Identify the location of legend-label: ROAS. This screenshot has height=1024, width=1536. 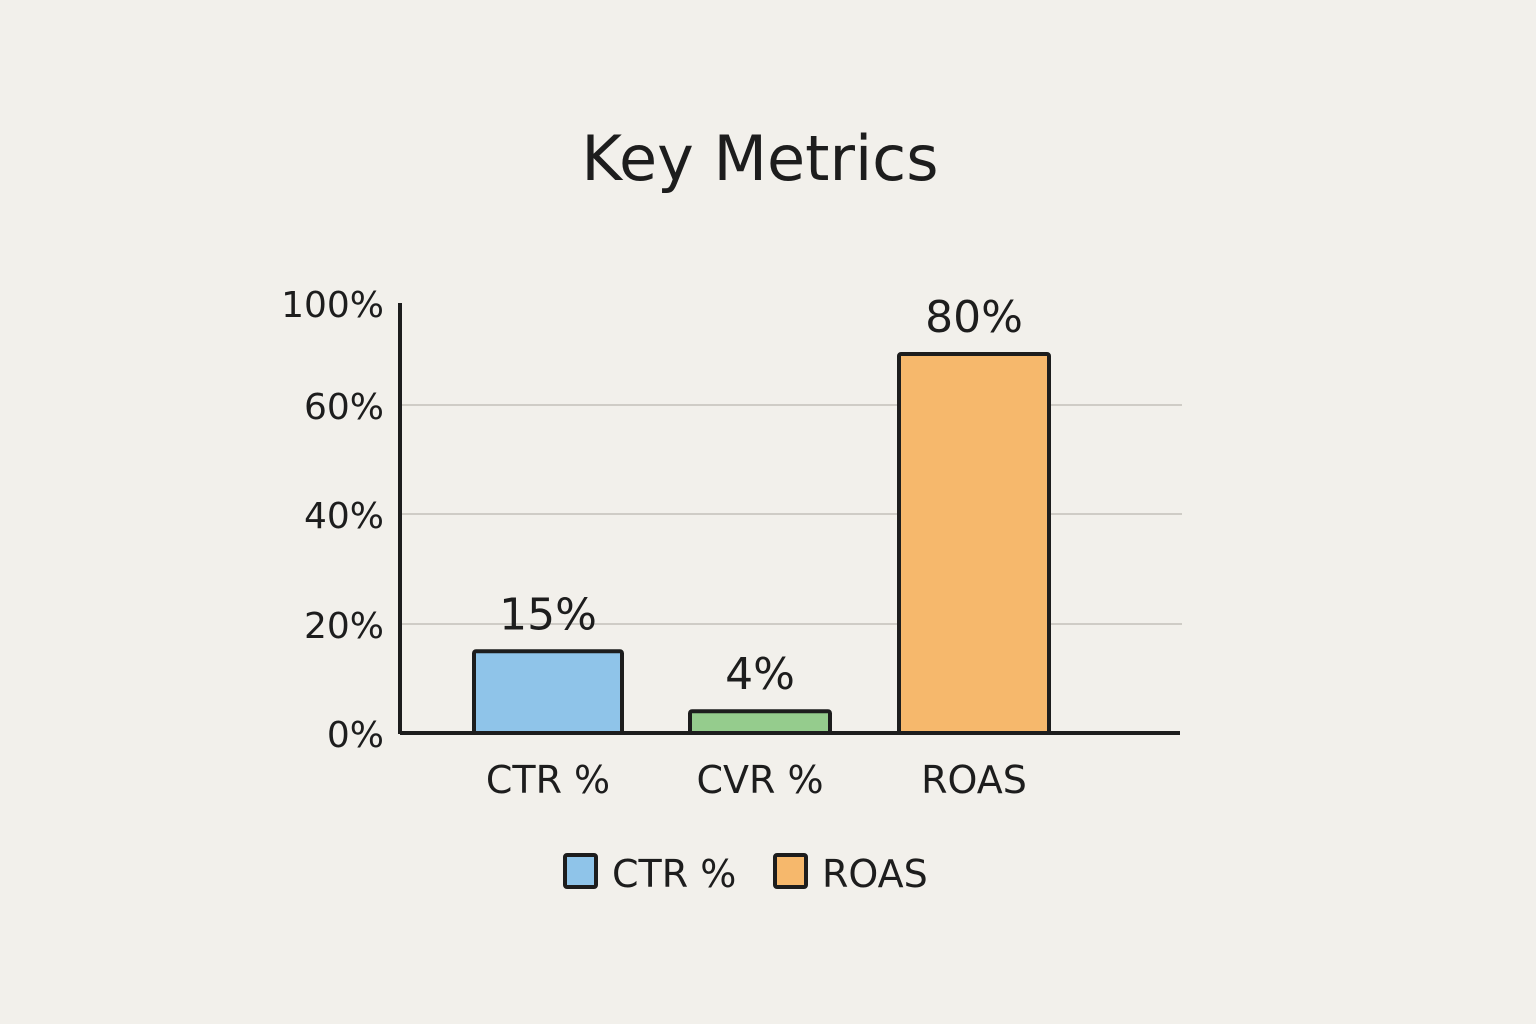
(875, 874).